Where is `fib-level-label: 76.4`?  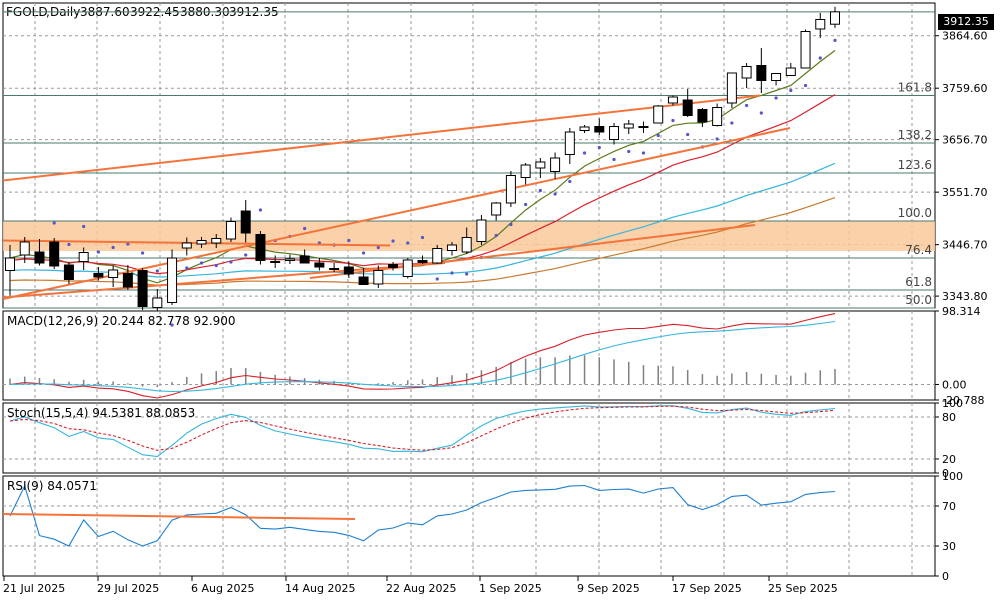 fib-level-label: 76.4 is located at coordinates (918, 250).